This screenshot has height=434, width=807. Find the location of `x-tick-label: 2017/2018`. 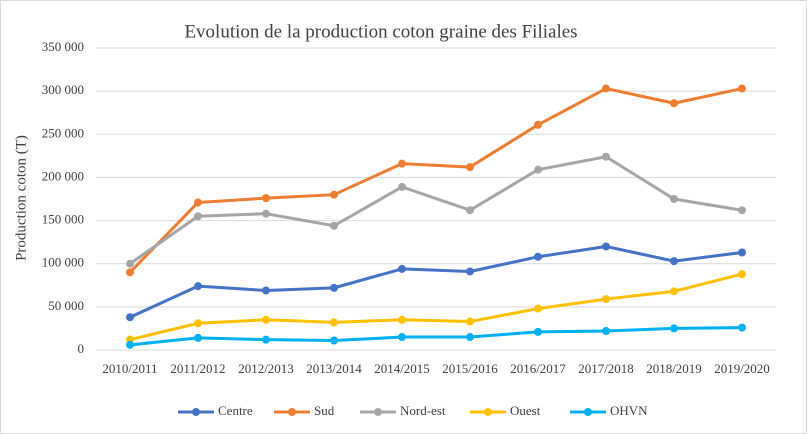

x-tick-label: 2017/2018 is located at coordinates (606, 368).